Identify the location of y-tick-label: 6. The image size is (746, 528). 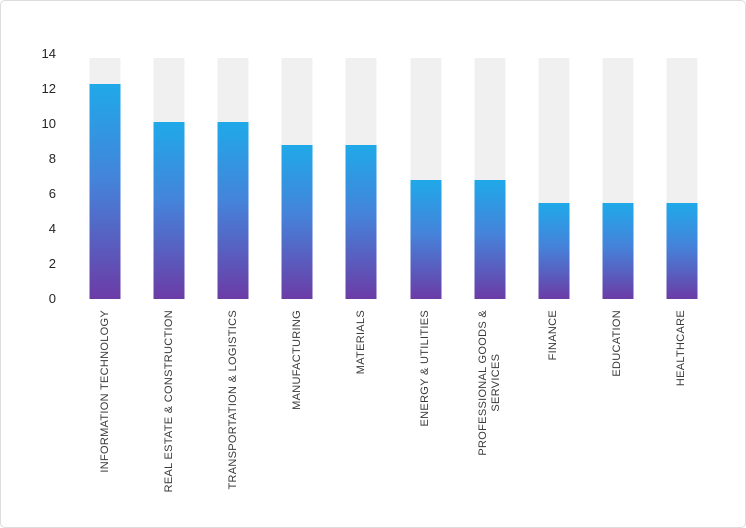
(52, 193).